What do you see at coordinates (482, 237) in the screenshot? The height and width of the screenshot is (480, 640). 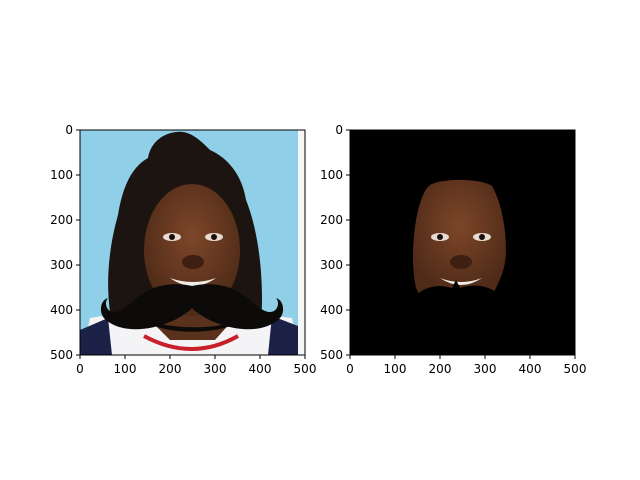 I see `masked-right-pupil` at bounding box center [482, 237].